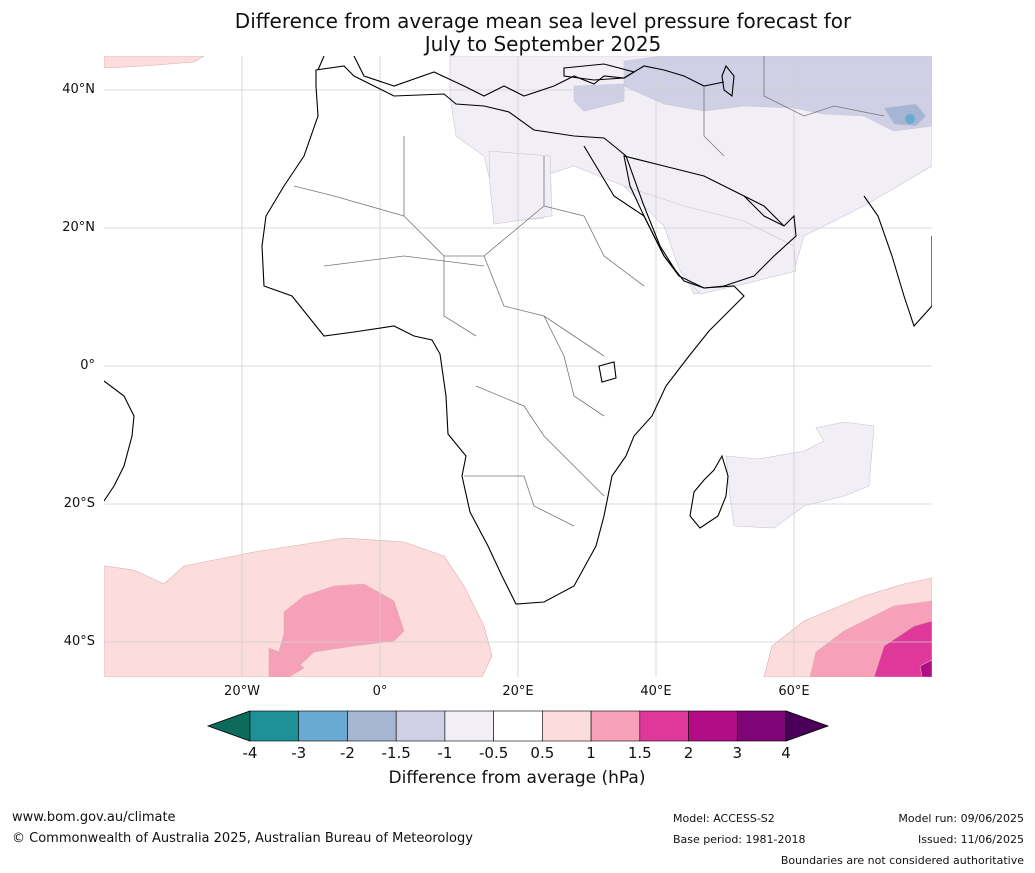 This screenshot has width=1035, height=873. I want to click on europe-coastline, so click(521, 76).